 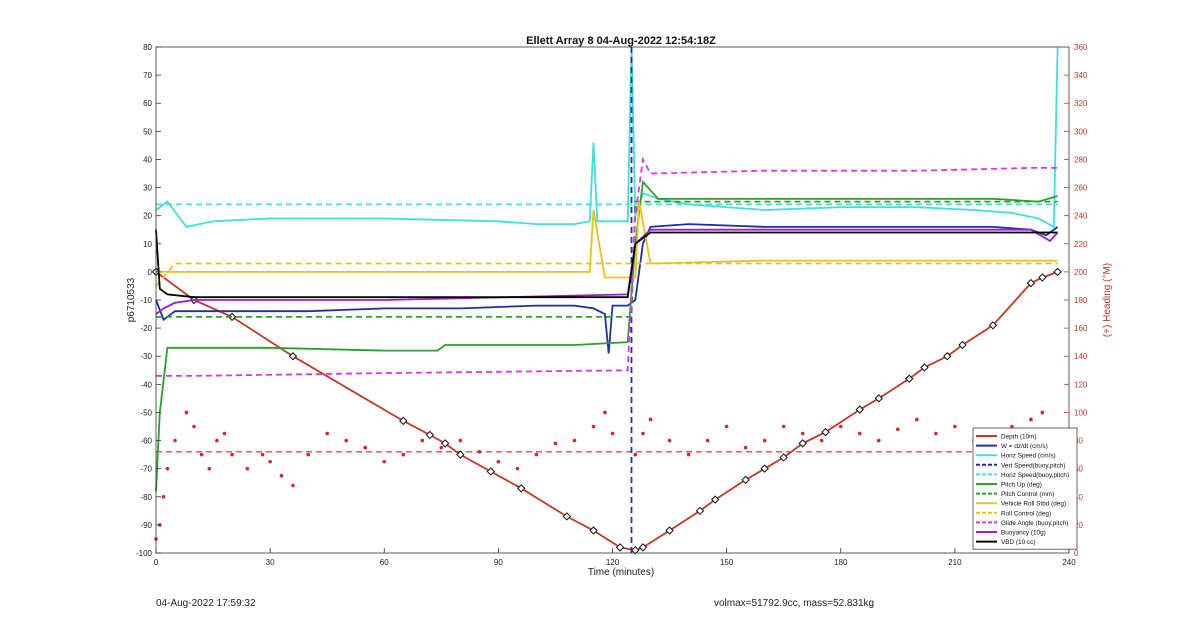 I want to click on y-tick-label-15: 50, so click(x=147, y=131).